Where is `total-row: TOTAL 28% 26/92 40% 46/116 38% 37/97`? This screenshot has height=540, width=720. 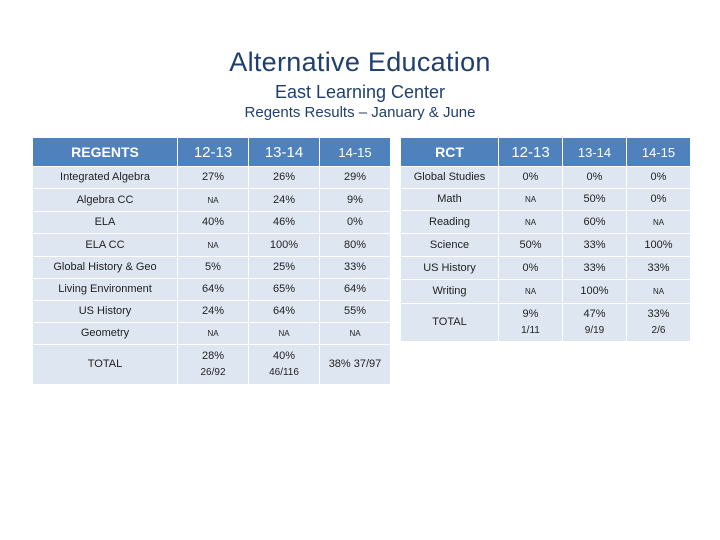
total-row: TOTAL 28% 26/92 40% 46/116 38% 37/97 is located at coordinates (211, 364).